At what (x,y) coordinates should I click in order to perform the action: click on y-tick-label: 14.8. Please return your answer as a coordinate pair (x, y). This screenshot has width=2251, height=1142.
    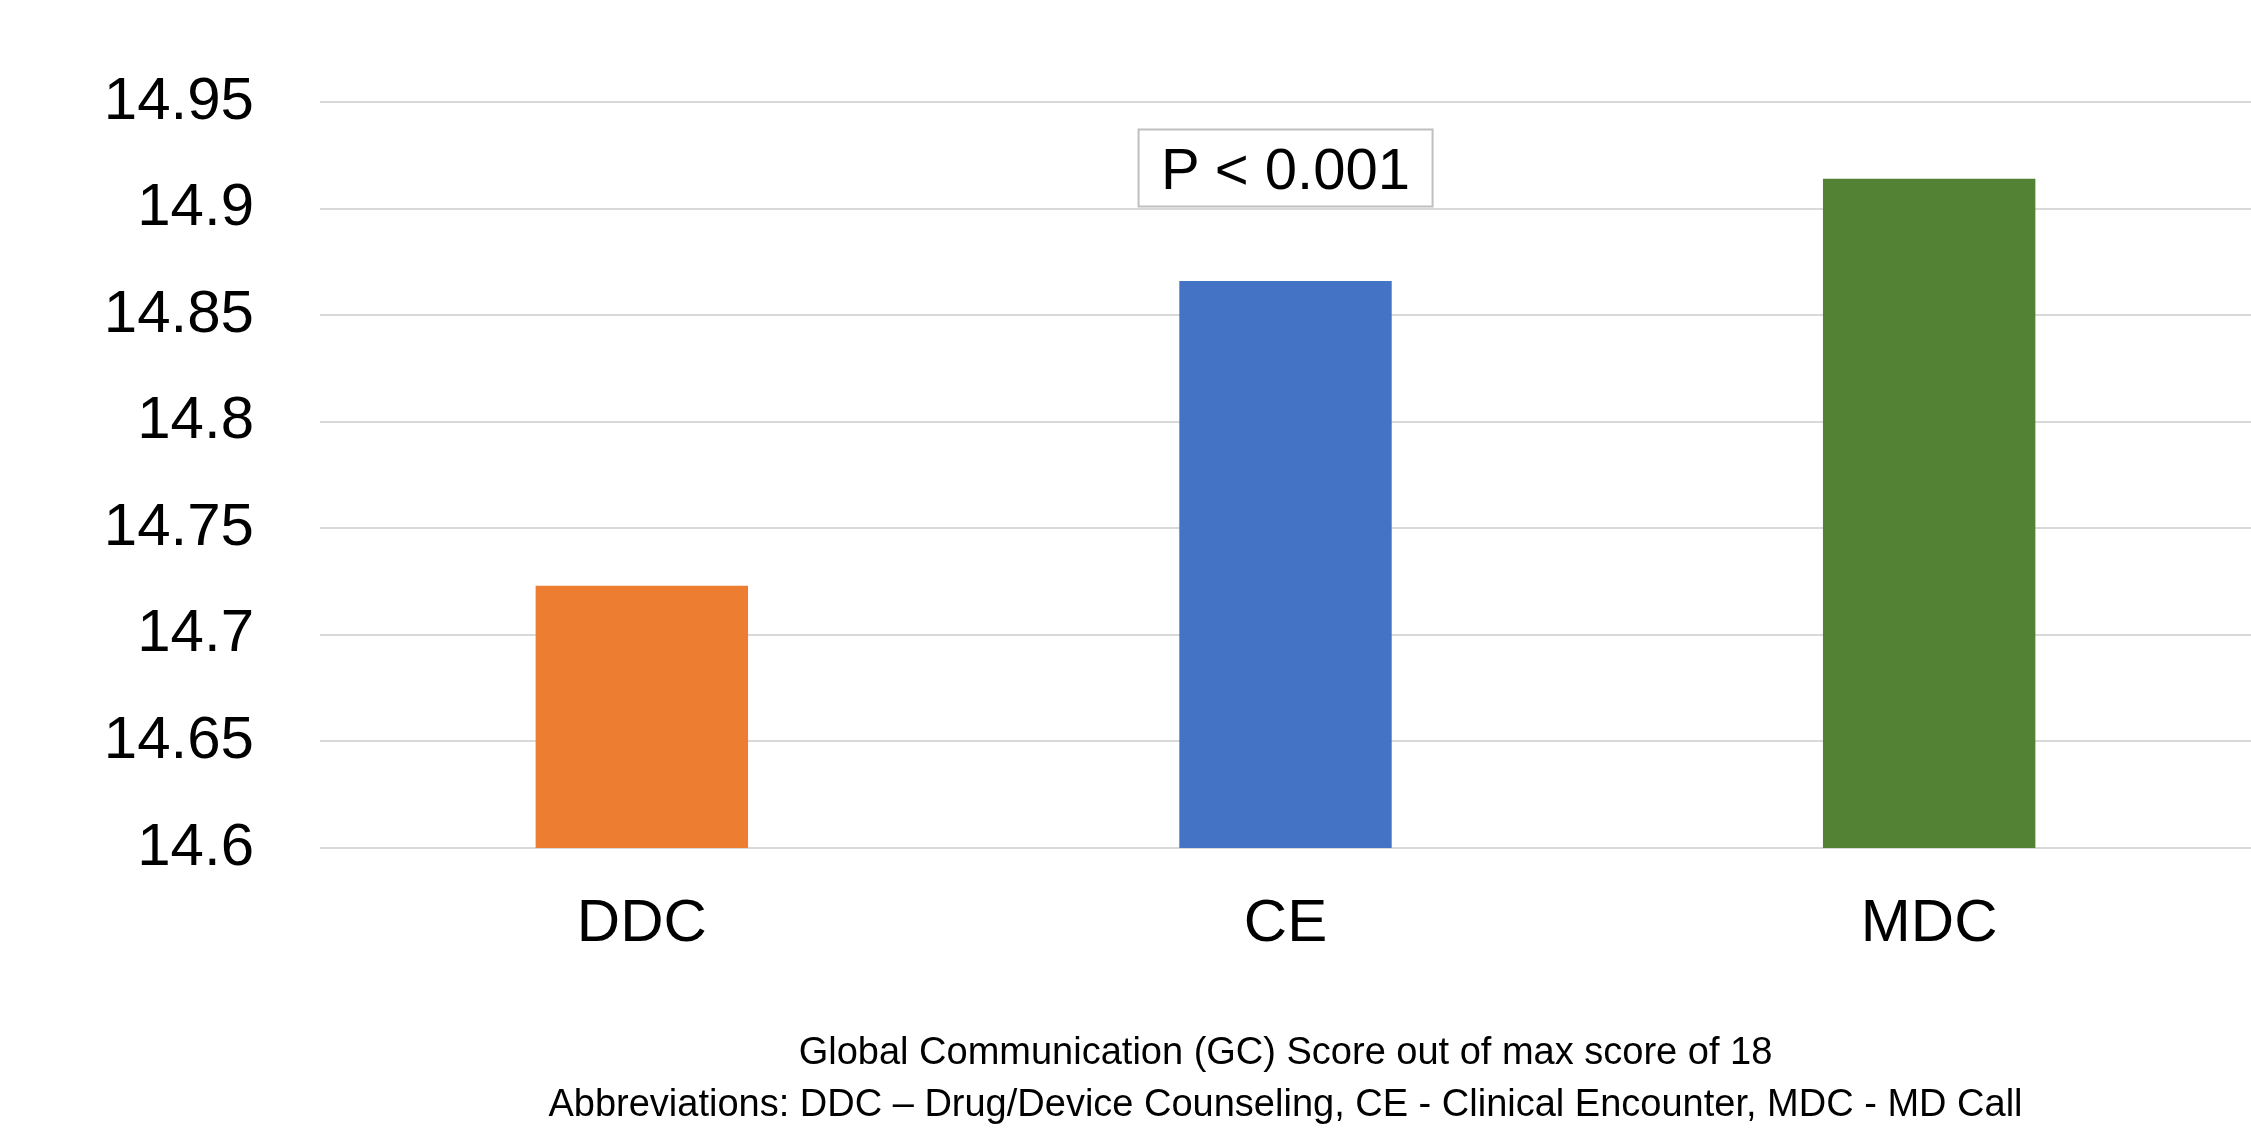
    Looking at the image, I should click on (195, 418).